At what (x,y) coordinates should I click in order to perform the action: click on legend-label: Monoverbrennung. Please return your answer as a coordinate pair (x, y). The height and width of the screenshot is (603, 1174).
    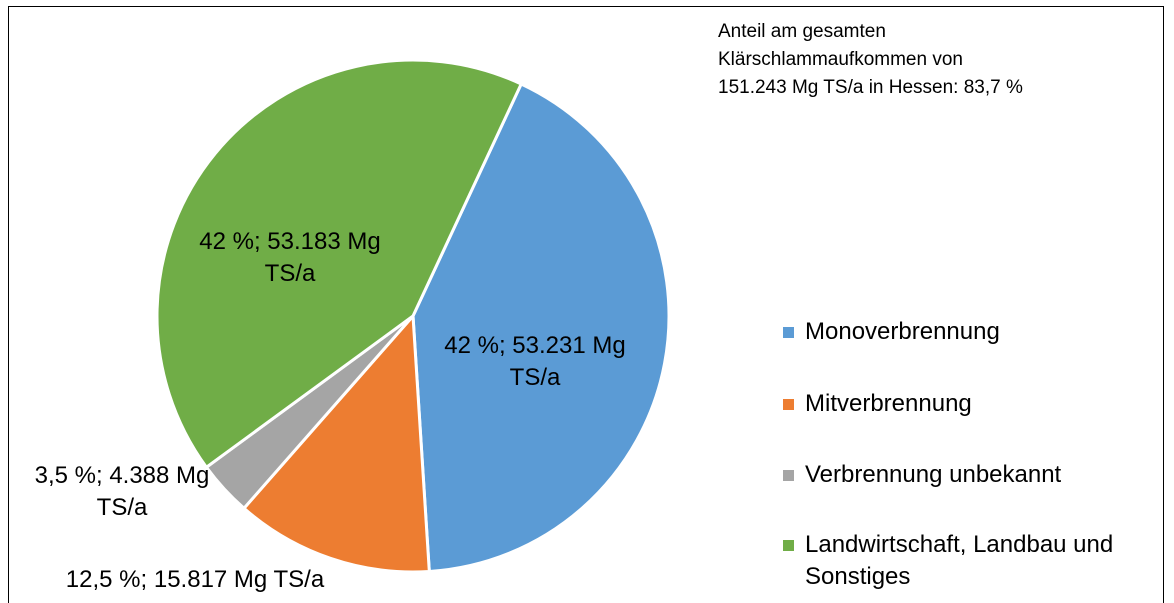
    Looking at the image, I should click on (902, 331).